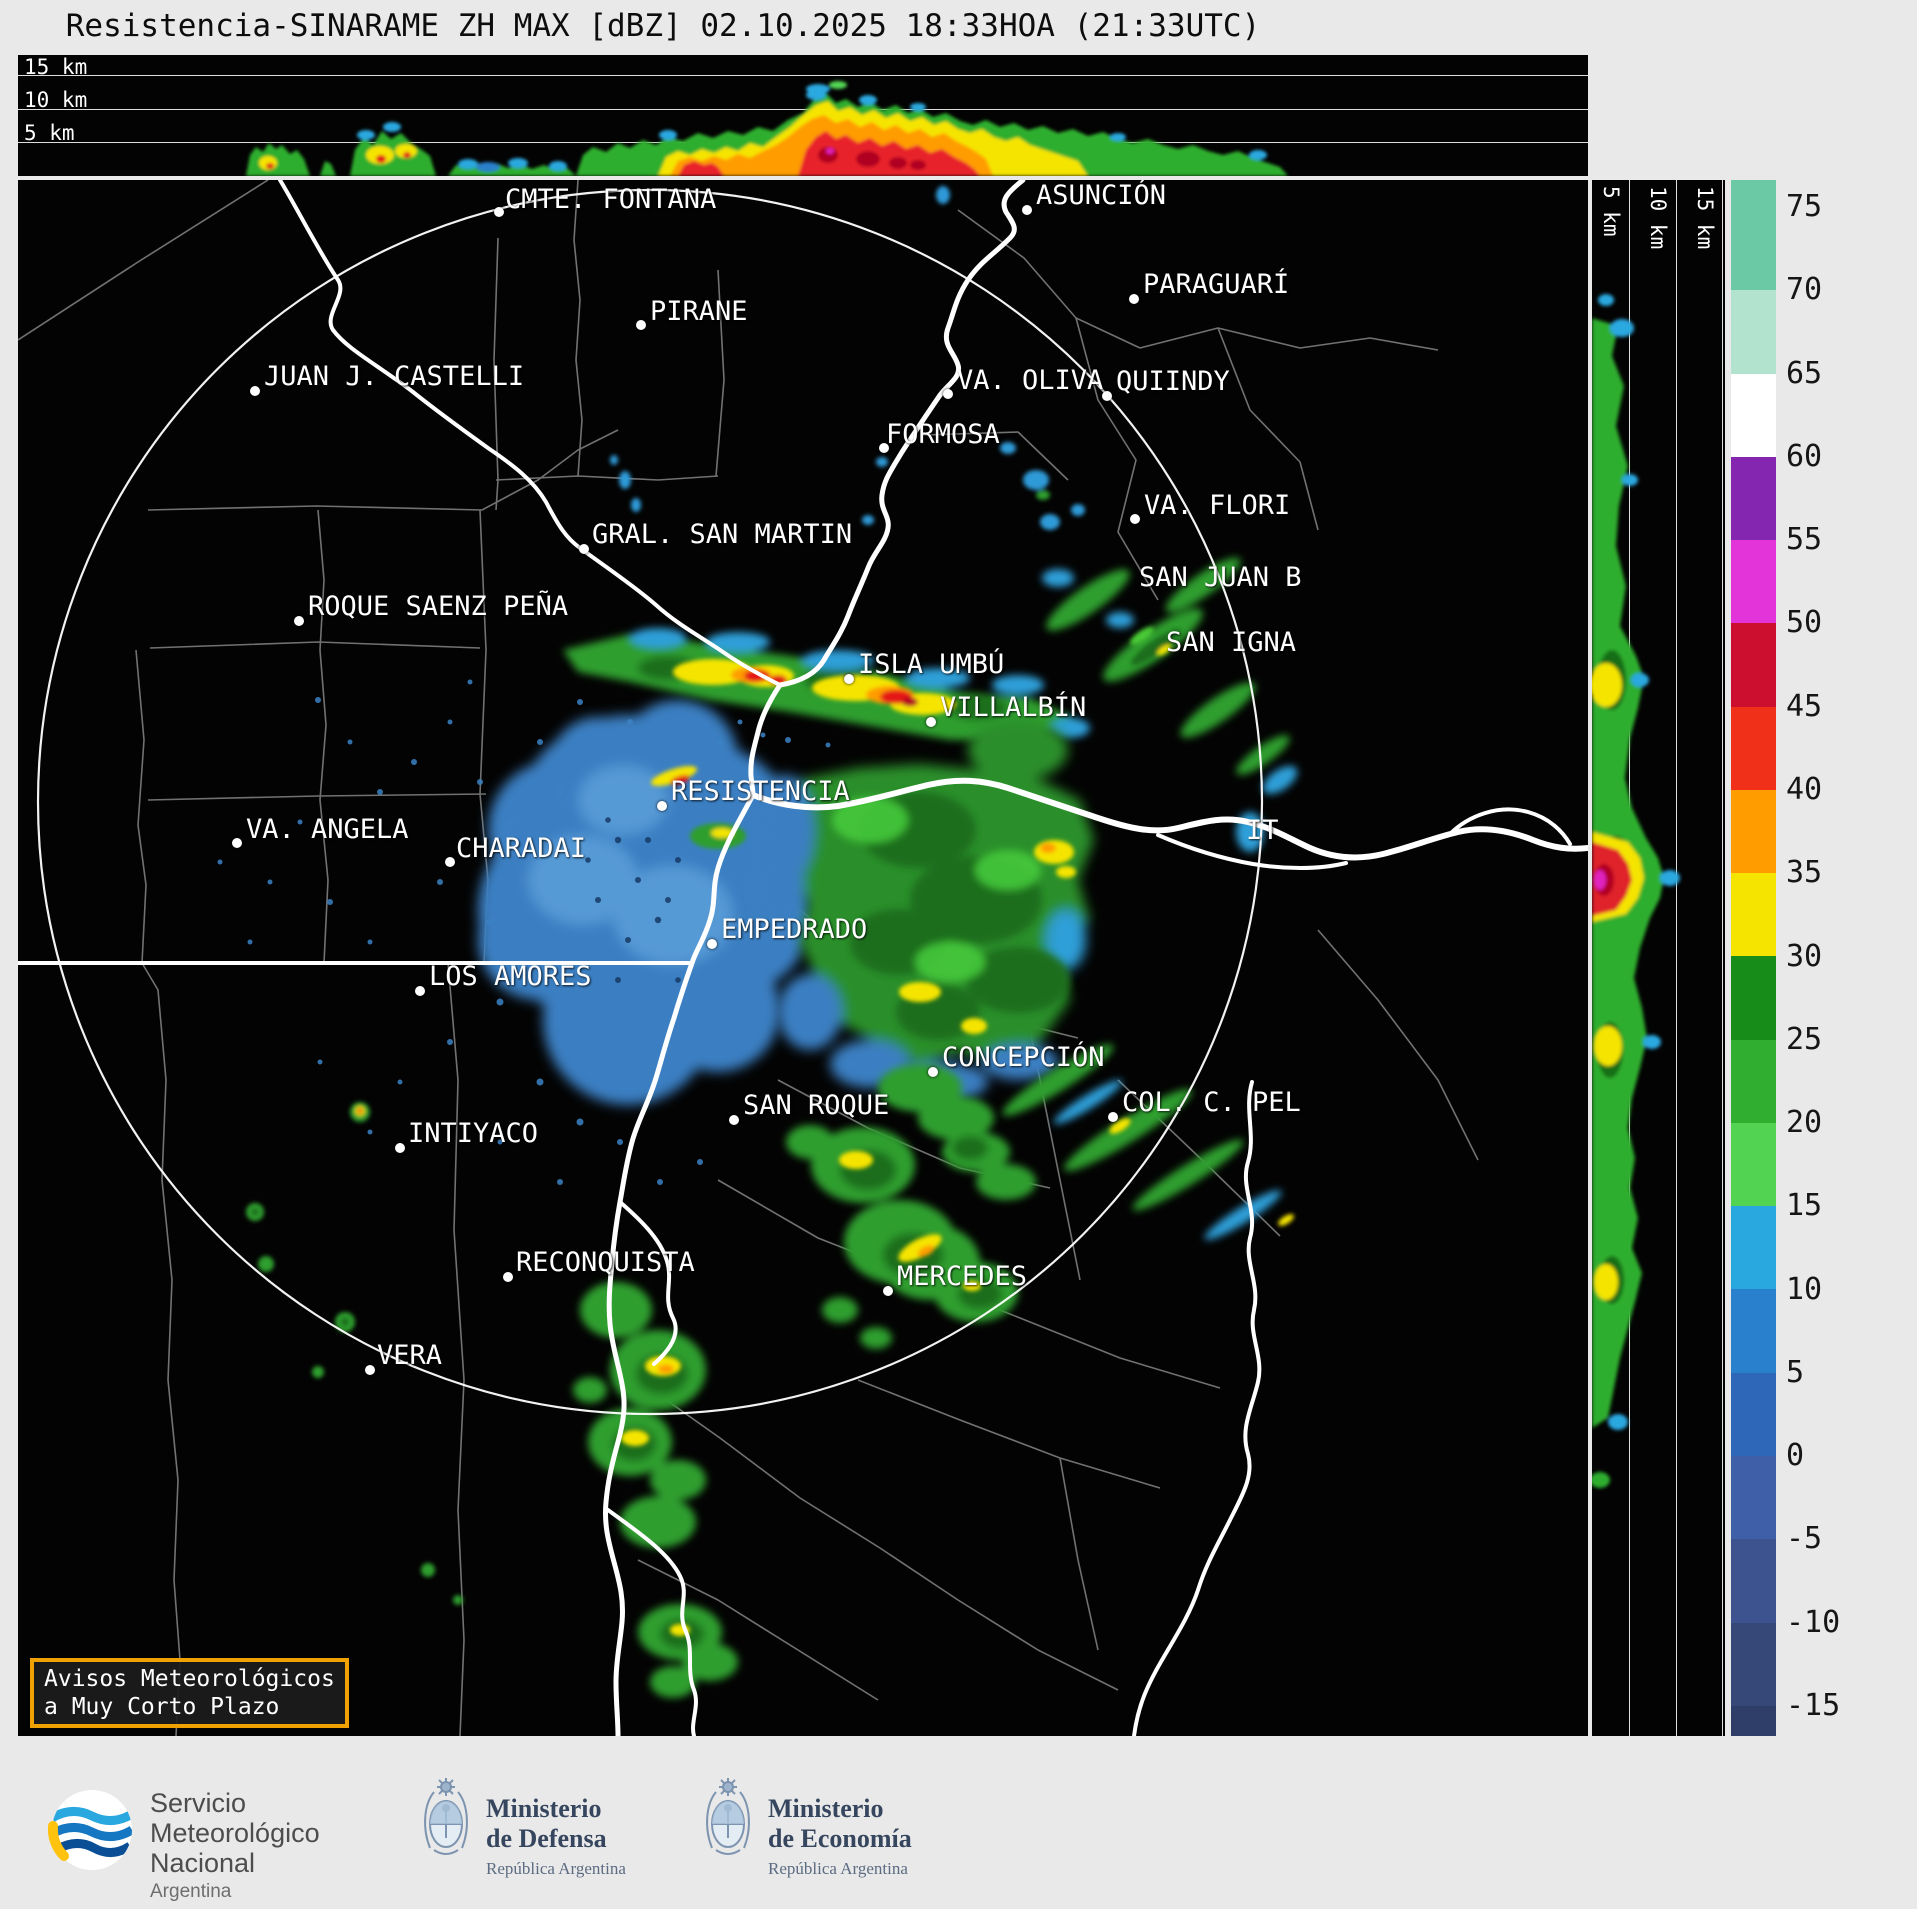 This screenshot has width=1917, height=1909. I want to click on colorbar-tick-label: 45, so click(1804, 706).